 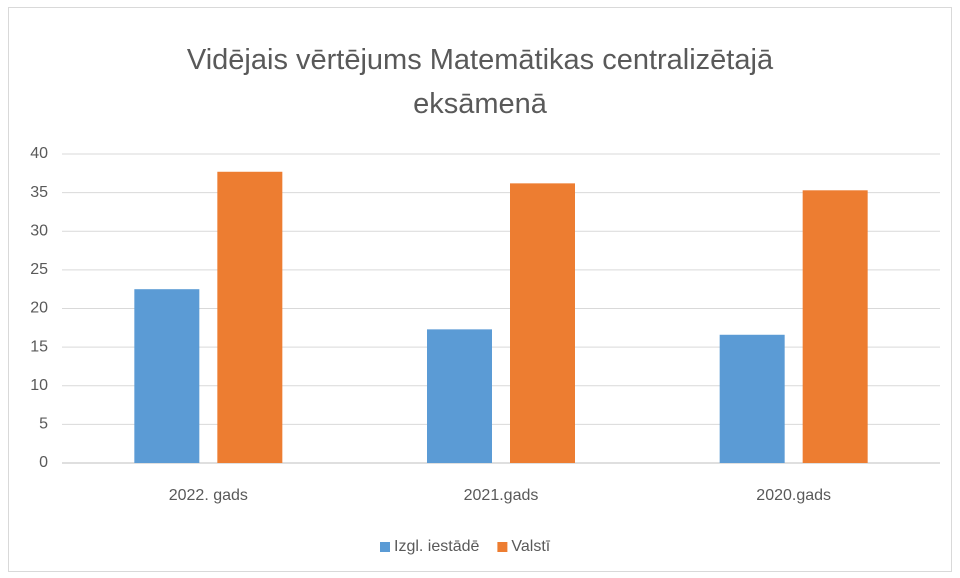 I want to click on y-tick-label: 15, so click(x=39, y=346).